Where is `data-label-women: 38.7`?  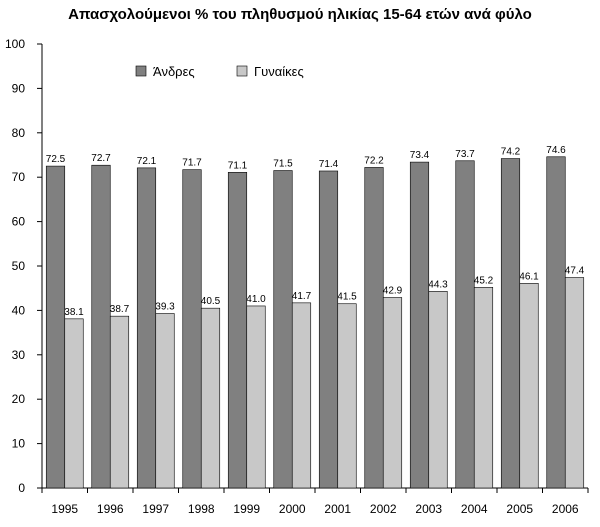 data-label-women: 38.7 is located at coordinates (120, 309).